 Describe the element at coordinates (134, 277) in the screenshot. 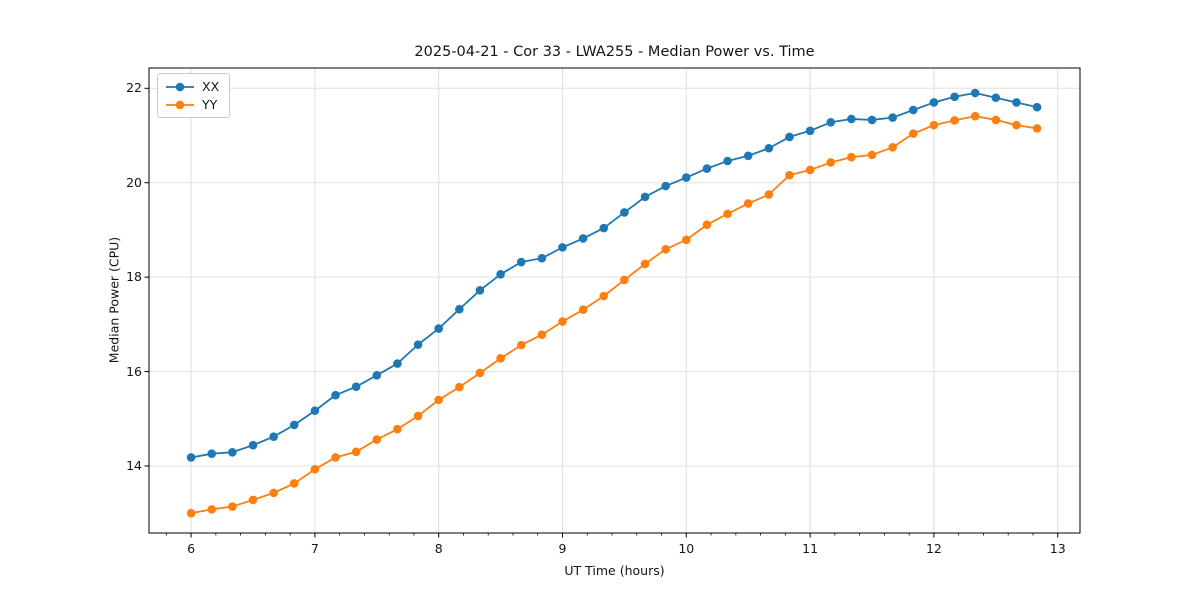

I see `y-tick-label: 18` at that location.